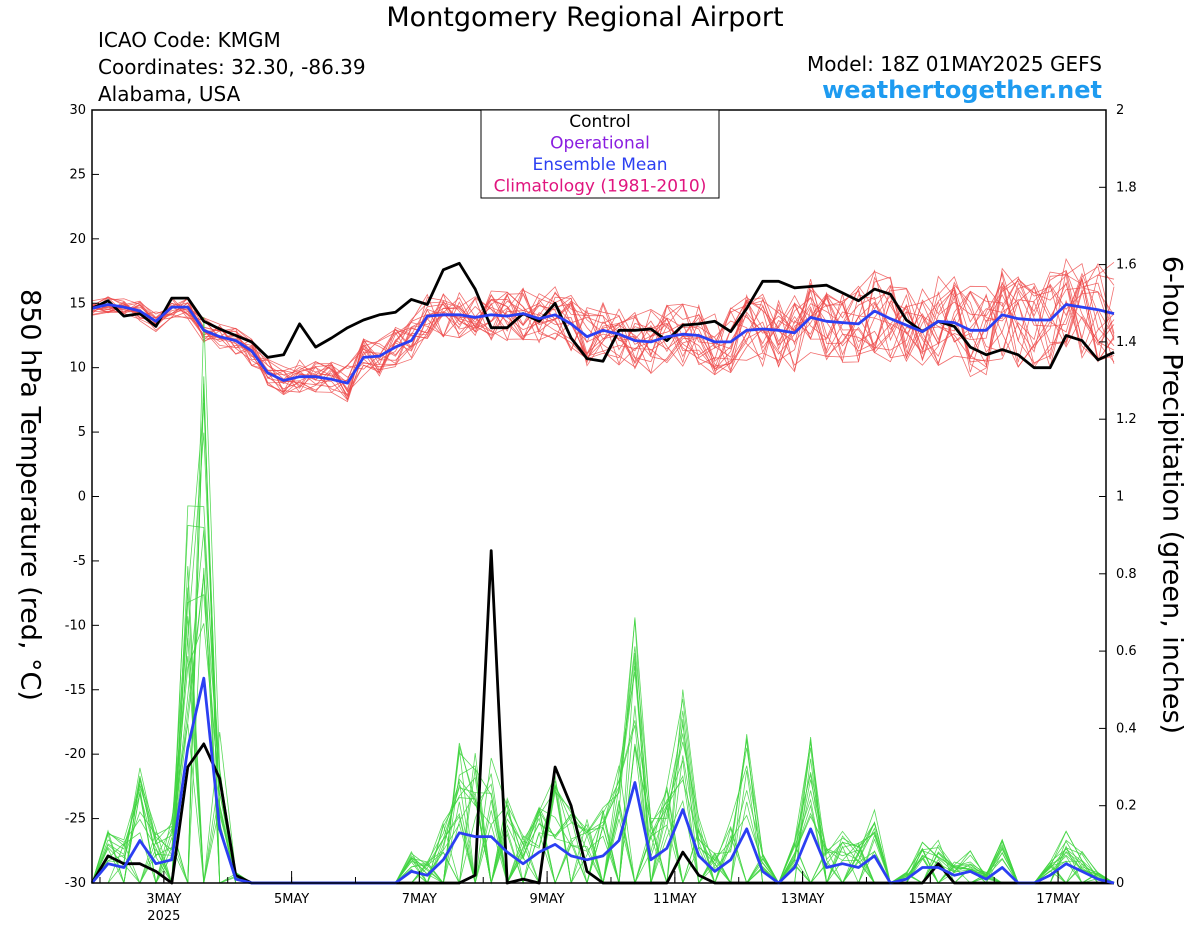 The image size is (1200, 927). I want to click on left-tick-label: -20, so click(75, 754).